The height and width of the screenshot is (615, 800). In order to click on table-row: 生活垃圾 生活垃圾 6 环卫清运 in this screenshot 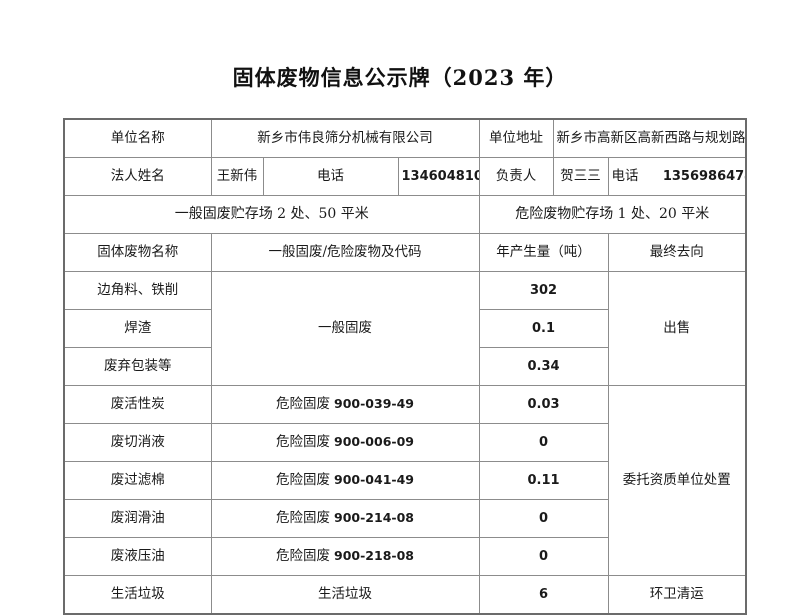, I will do `click(405, 595)`.